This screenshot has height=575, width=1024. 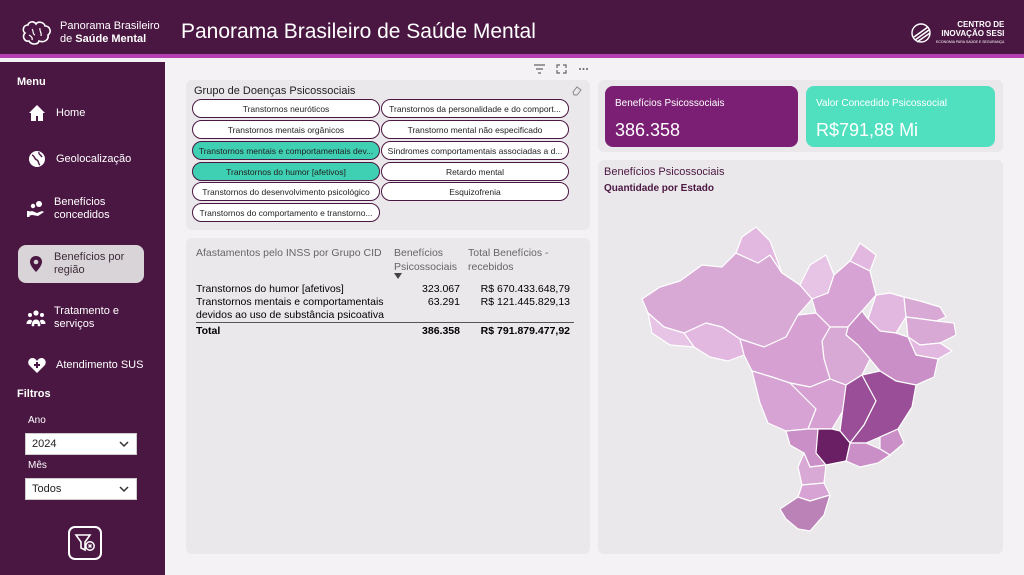 What do you see at coordinates (539, 69) in the screenshot?
I see `filter-lines-icon` at bounding box center [539, 69].